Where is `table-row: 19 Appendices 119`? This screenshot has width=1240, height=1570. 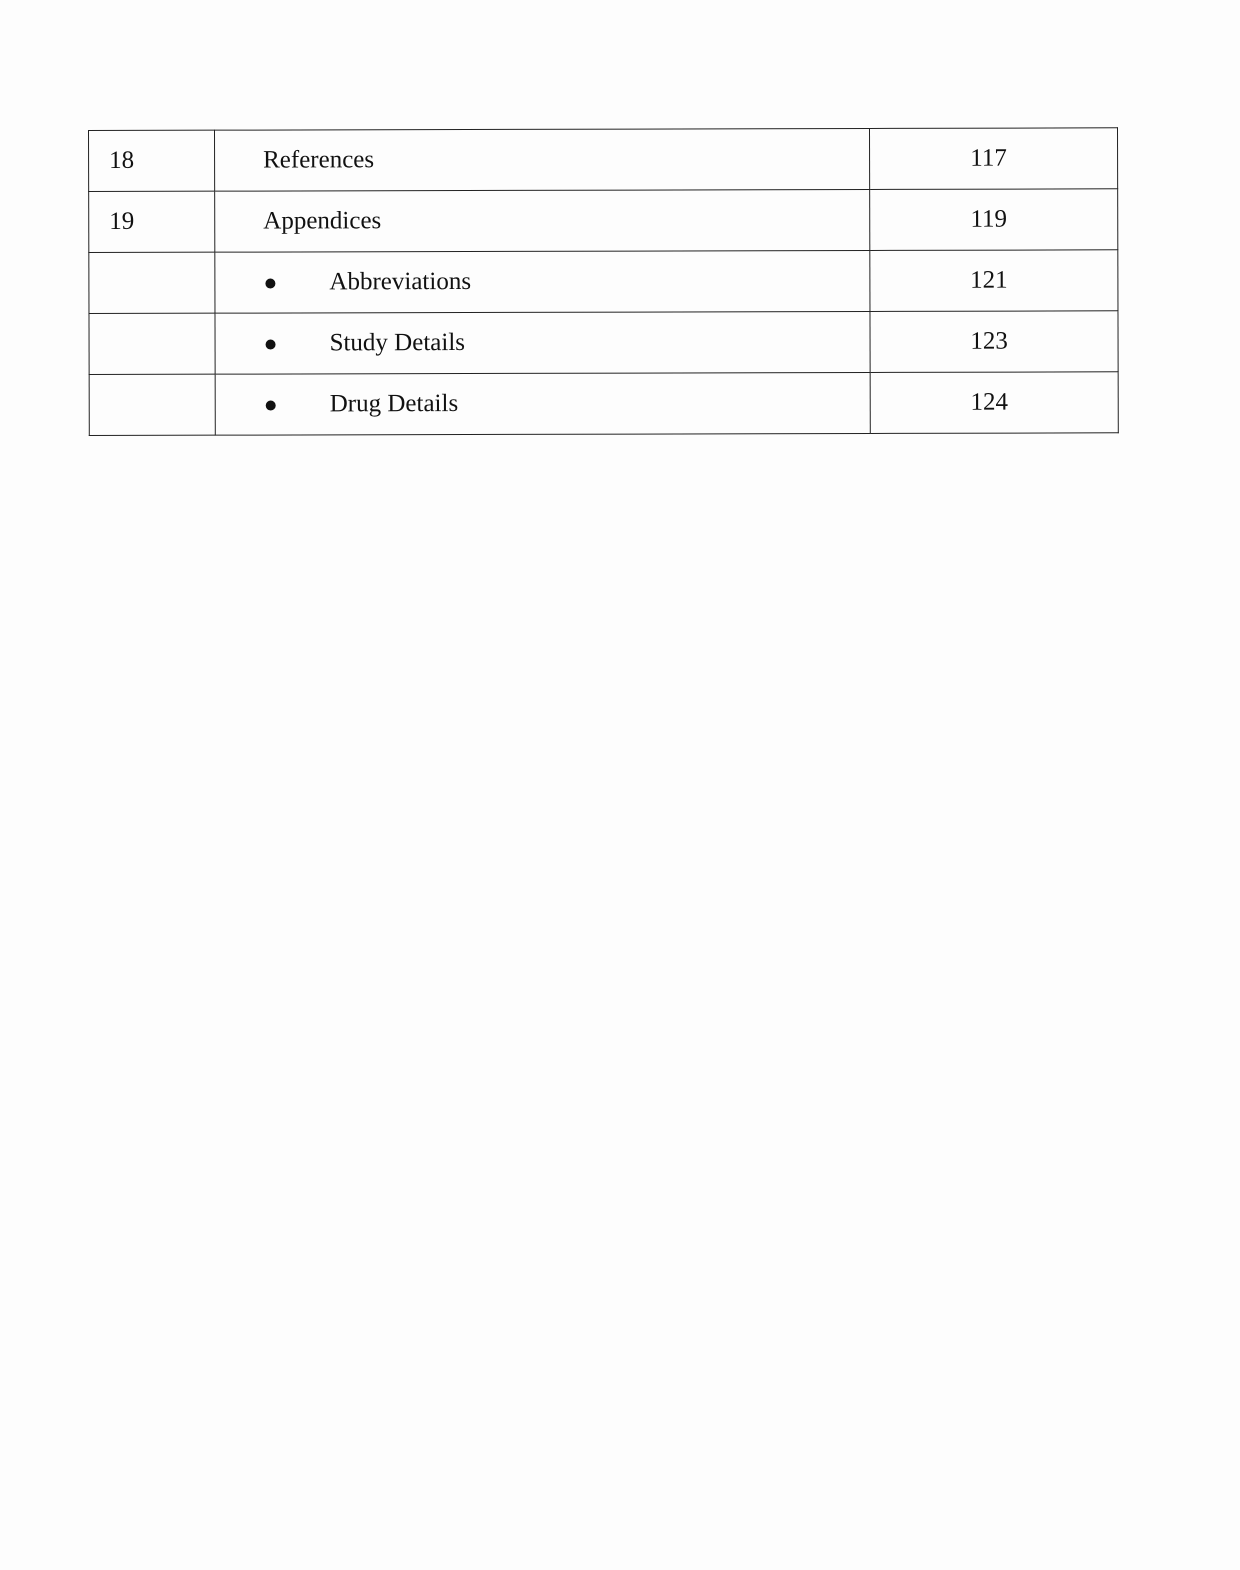
table-row: 19 Appendices 119 is located at coordinates (603, 220).